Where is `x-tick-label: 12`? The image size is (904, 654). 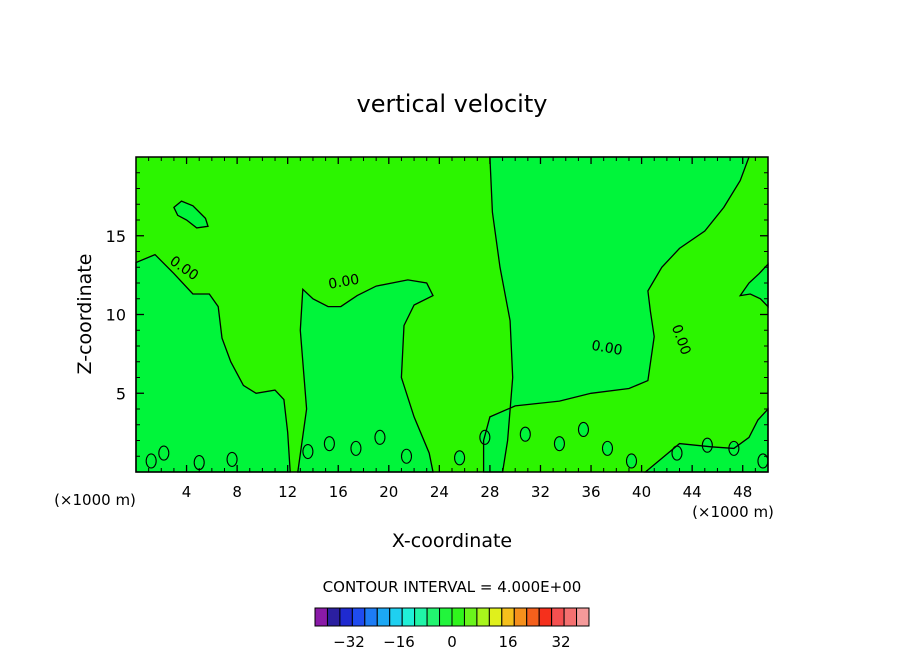 x-tick-label: 12 is located at coordinates (287, 492).